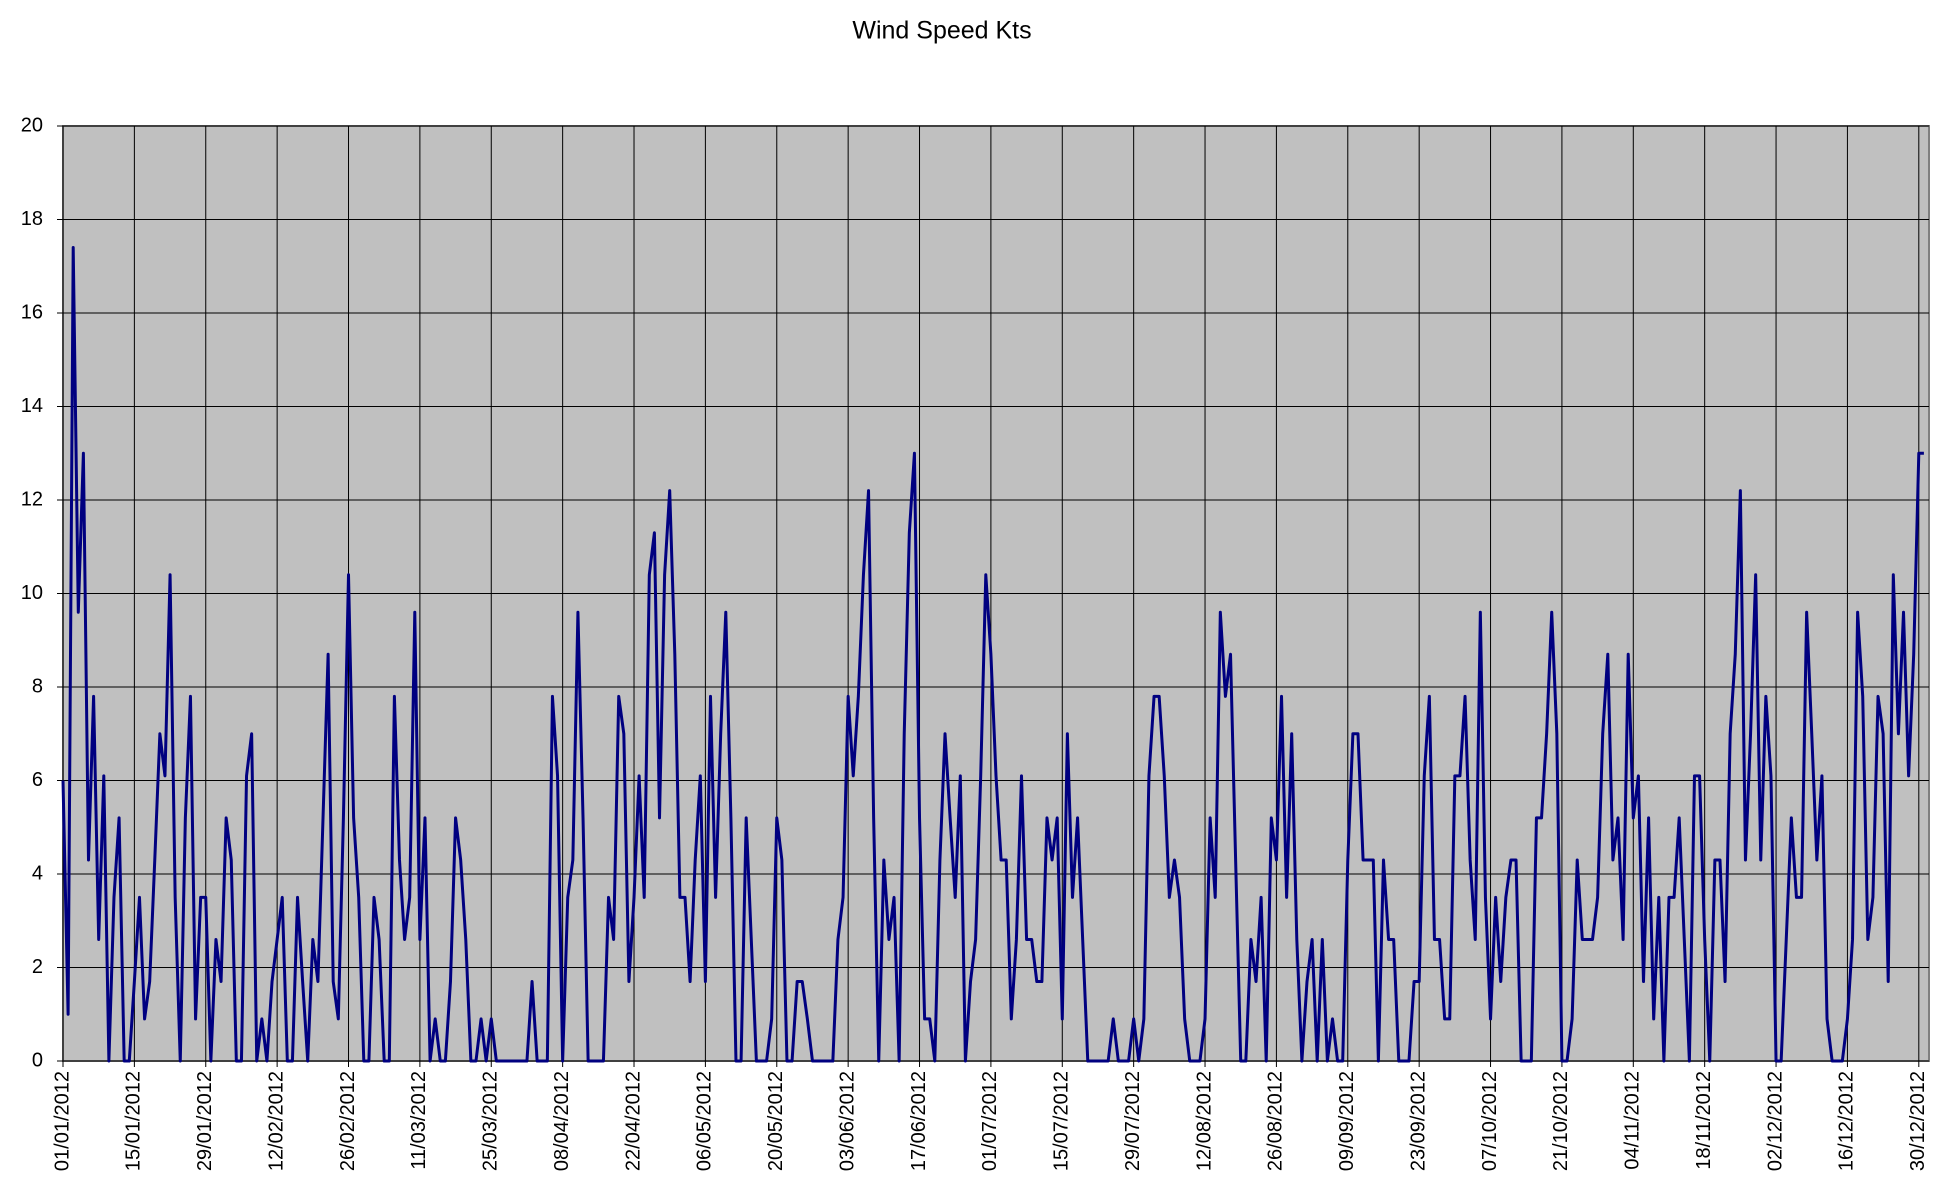  I want to click on x-tick-label: 30/12/2012, so click(1918, 1121).